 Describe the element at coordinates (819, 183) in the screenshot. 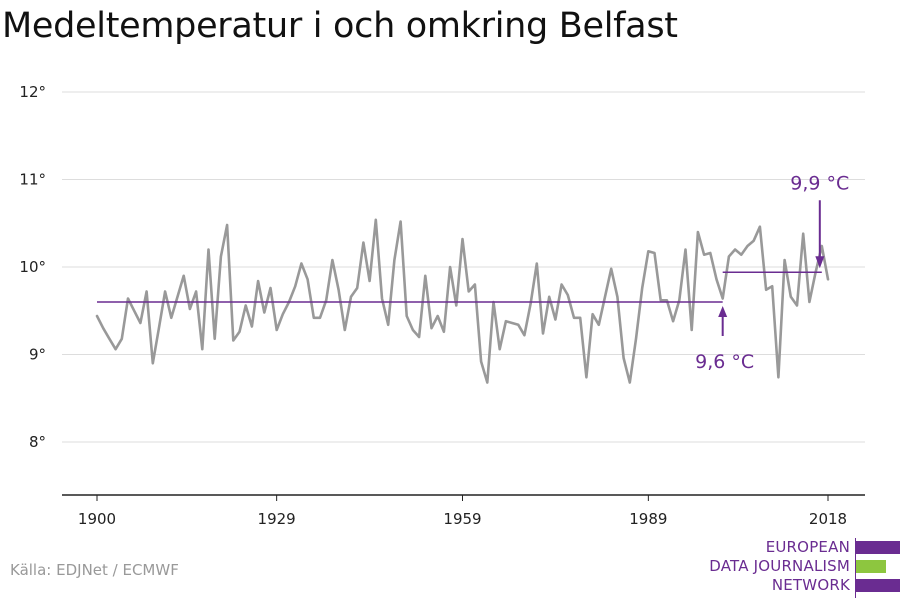

I see `annotation-label-2: 9,9 °C` at that location.